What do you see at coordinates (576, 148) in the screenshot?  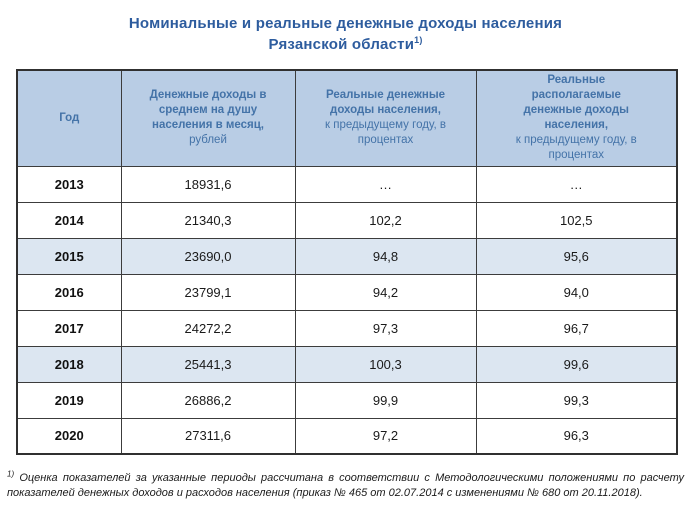 I see `column-header-real-disposable-unit: к предыдущему году, в процентах` at bounding box center [576, 148].